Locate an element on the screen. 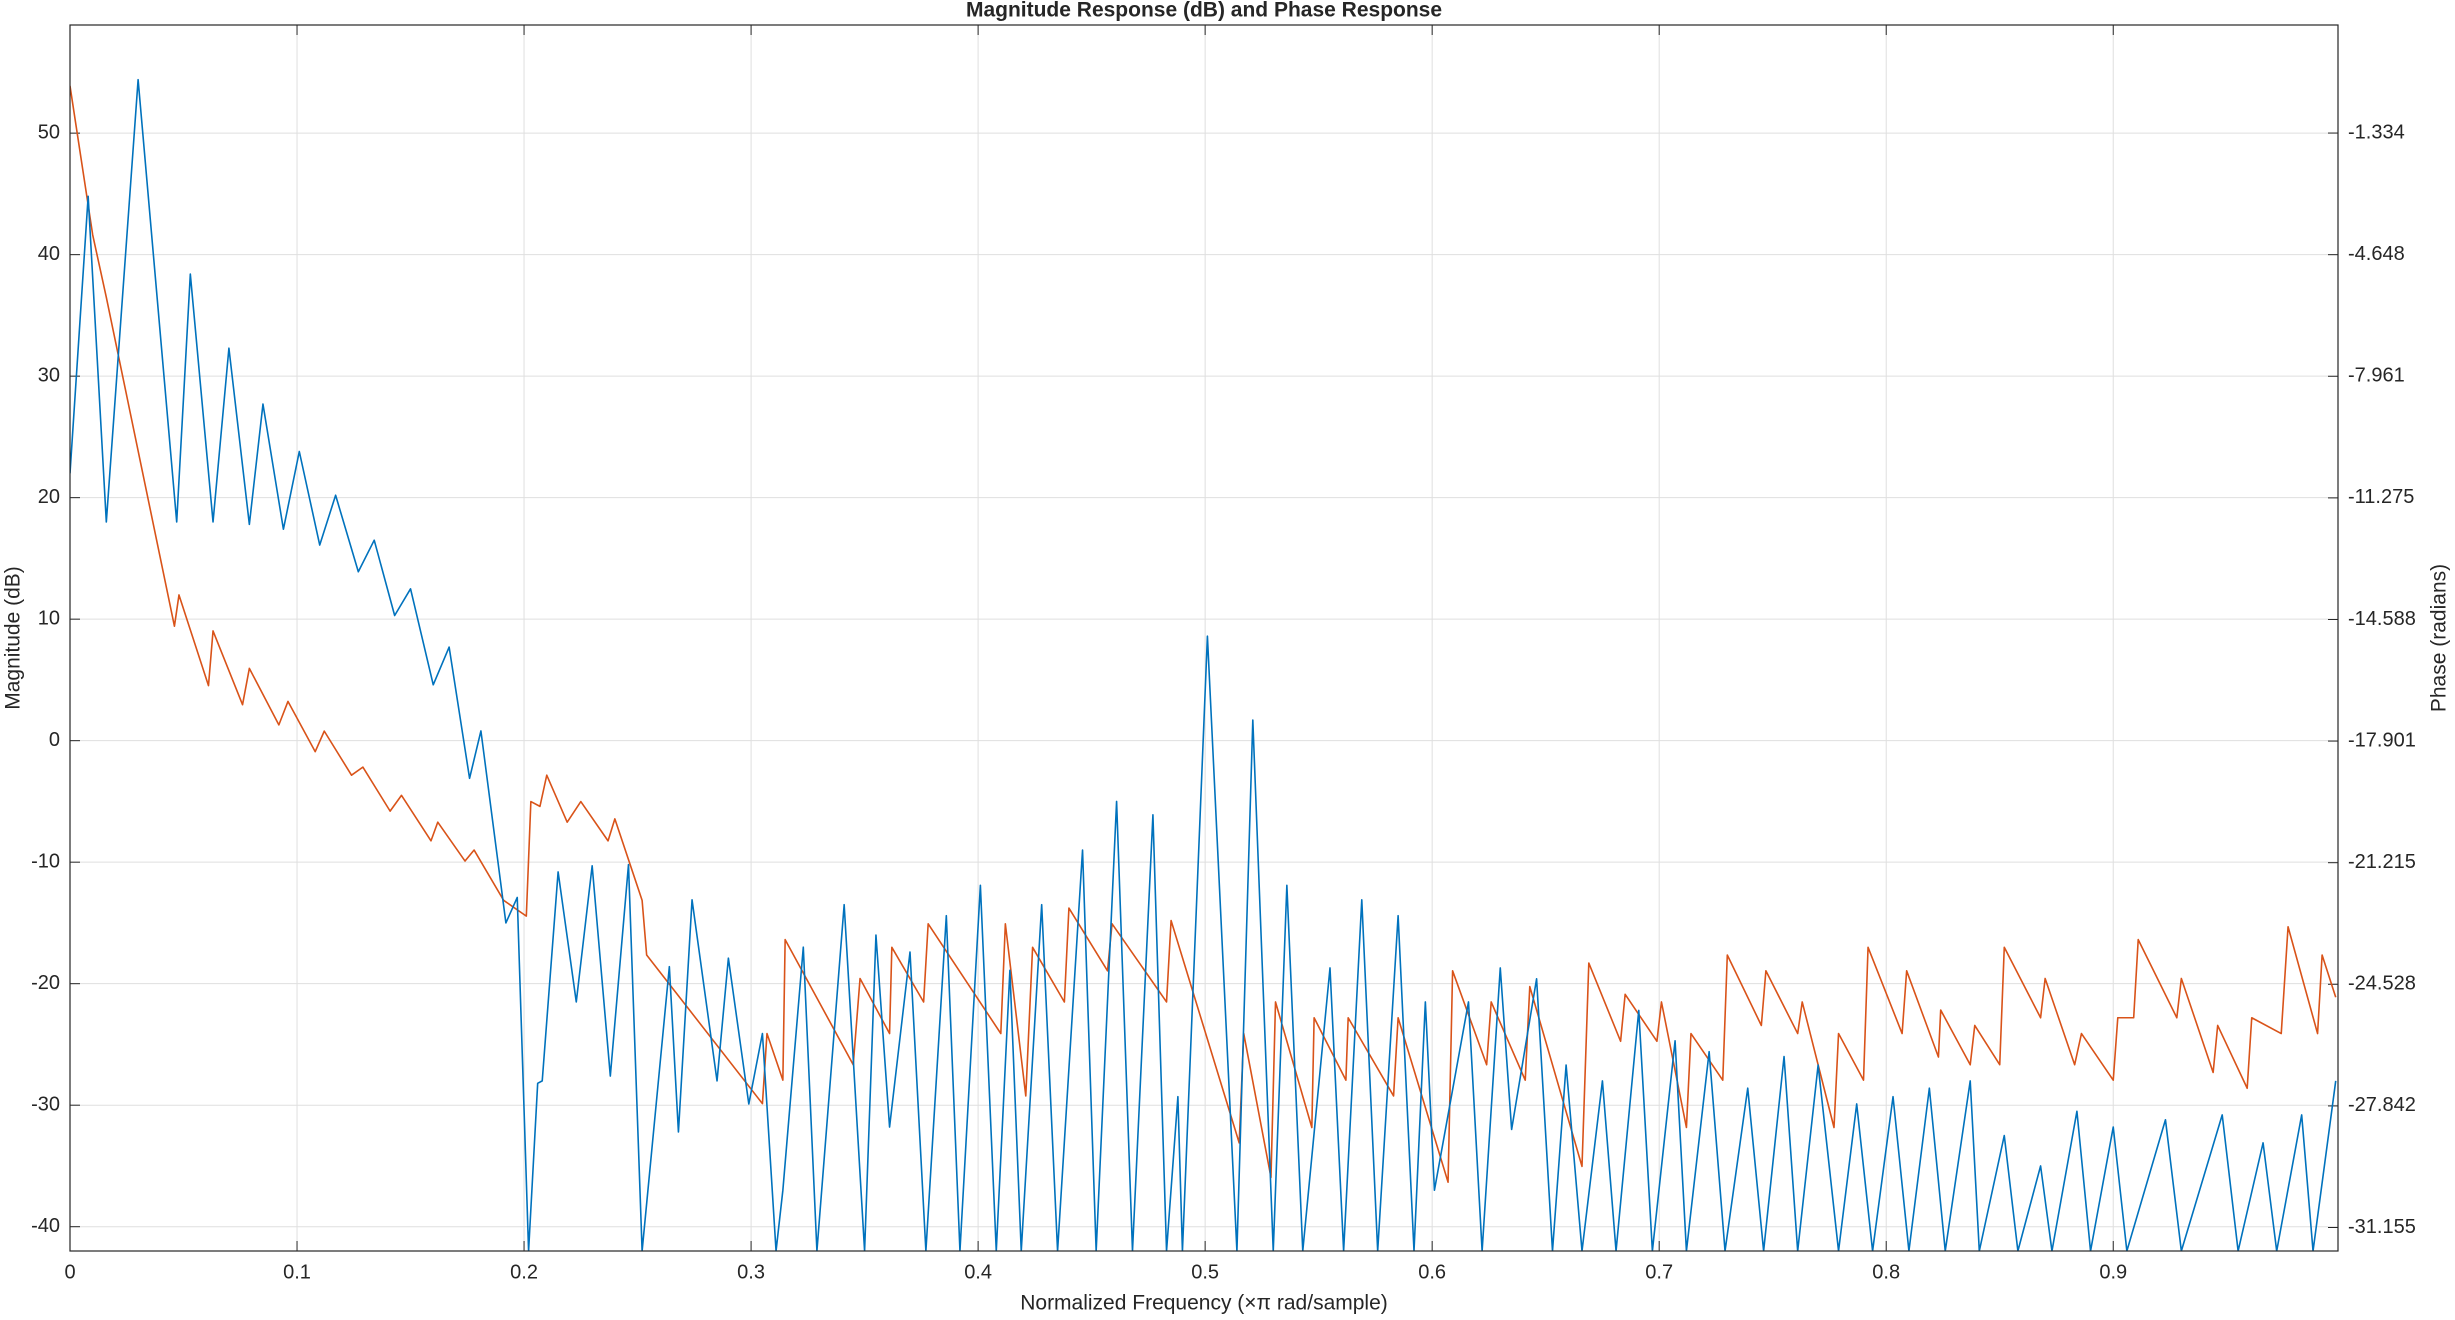  y-tick-label: -30 is located at coordinates (45, 1104).